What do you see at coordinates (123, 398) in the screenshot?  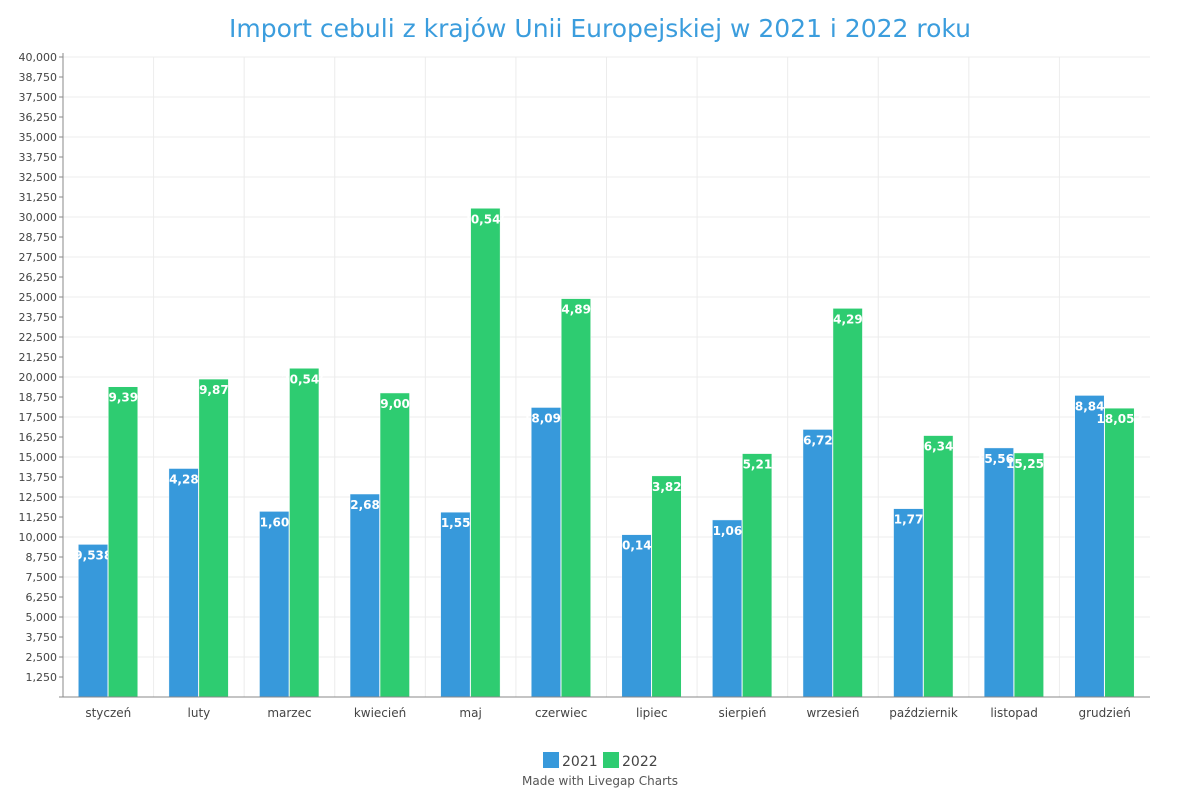 I see `data-label-2022: 19,392` at bounding box center [123, 398].